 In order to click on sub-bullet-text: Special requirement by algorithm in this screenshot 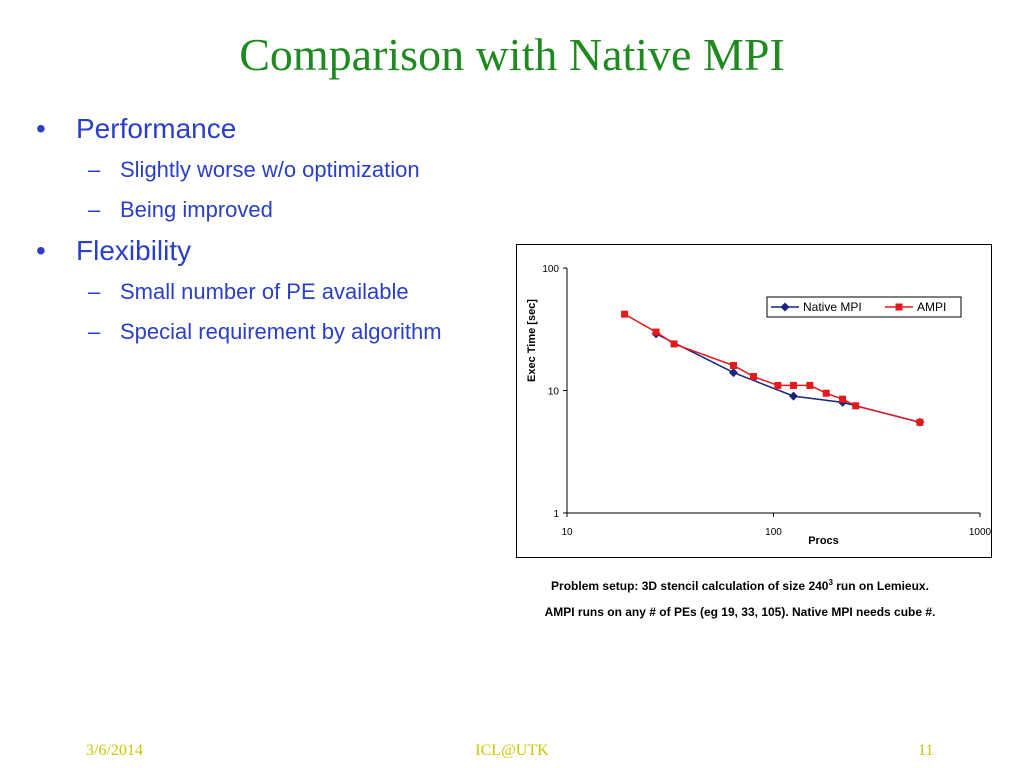, I will do `click(281, 331)`.